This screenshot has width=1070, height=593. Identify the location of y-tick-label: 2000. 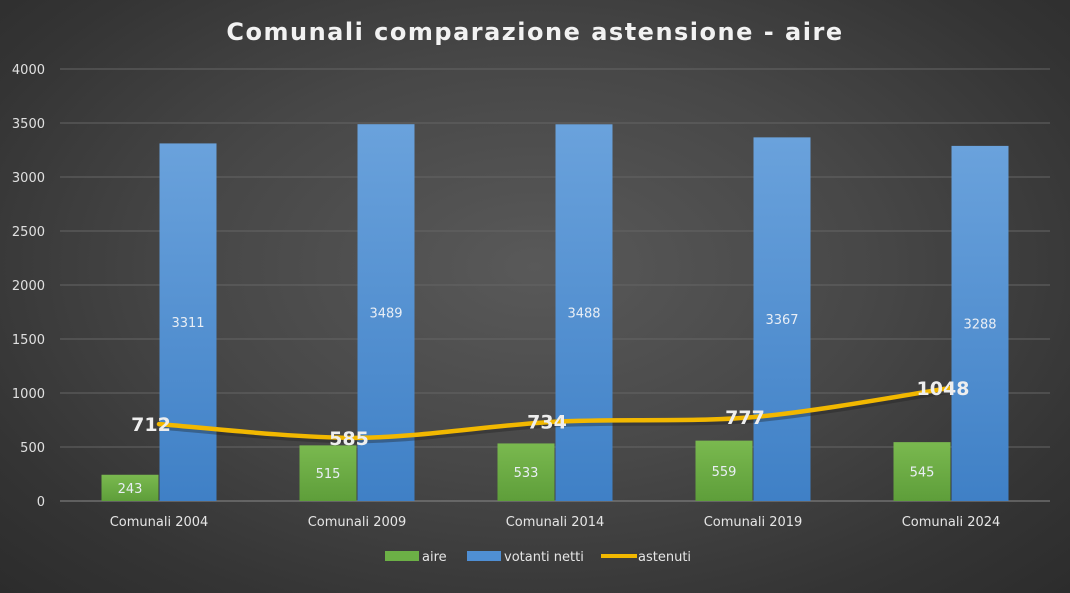
(28, 286).